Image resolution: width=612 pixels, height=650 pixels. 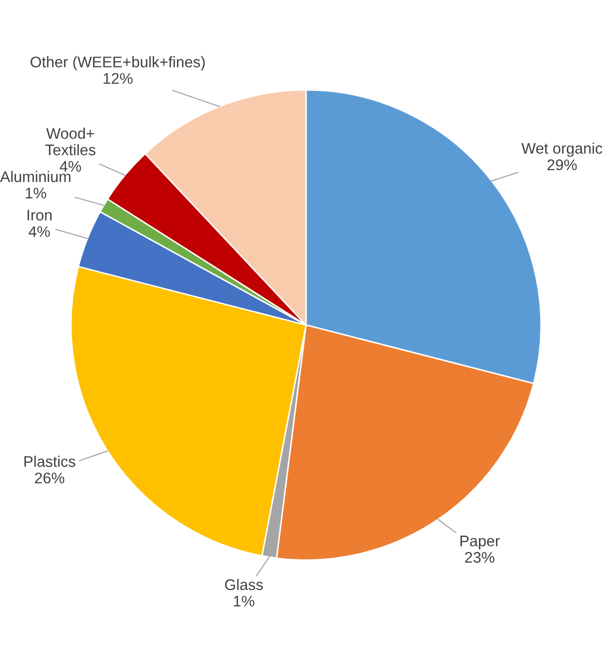 I want to click on data-label: 29%, so click(x=562, y=164).